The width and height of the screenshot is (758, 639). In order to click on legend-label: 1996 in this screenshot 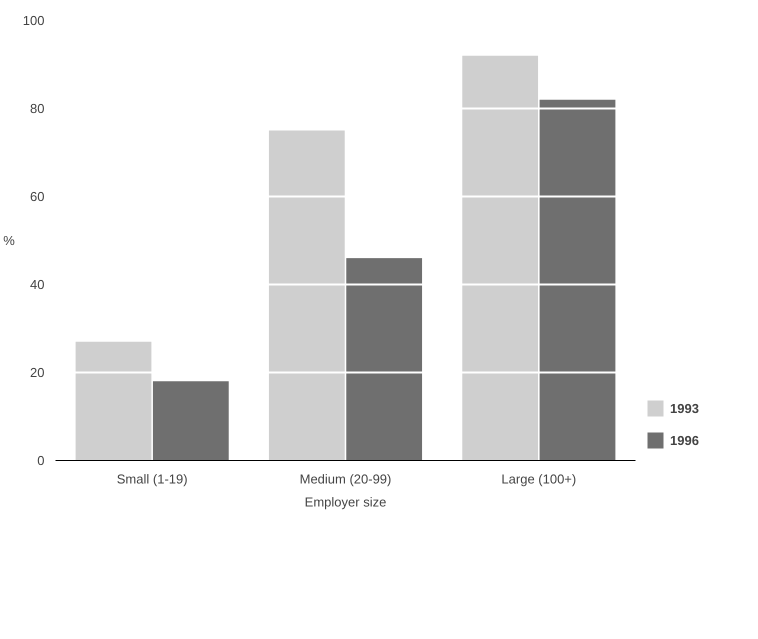, I will do `click(684, 440)`.